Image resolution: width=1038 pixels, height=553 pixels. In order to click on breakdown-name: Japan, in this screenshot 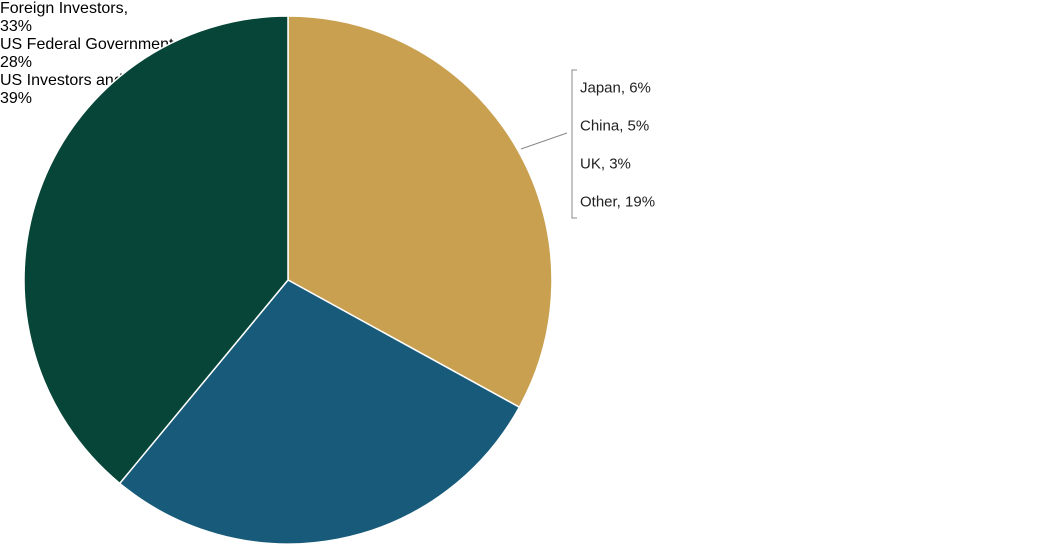, I will do `click(603, 88)`.